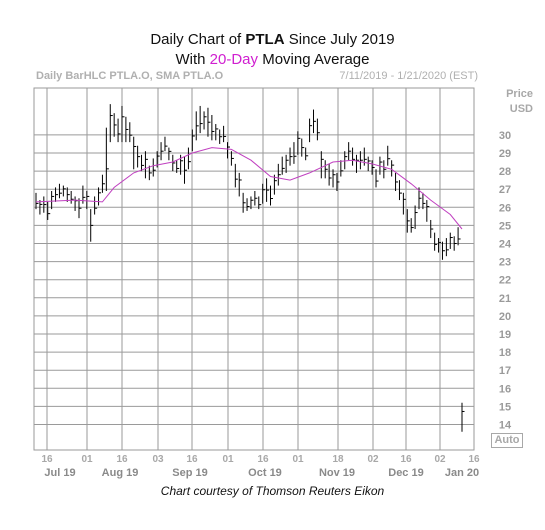 This screenshot has width=545, height=530. I want to click on date-range: 7/11/2019 - 1/21/2020 (EST), so click(408, 76).